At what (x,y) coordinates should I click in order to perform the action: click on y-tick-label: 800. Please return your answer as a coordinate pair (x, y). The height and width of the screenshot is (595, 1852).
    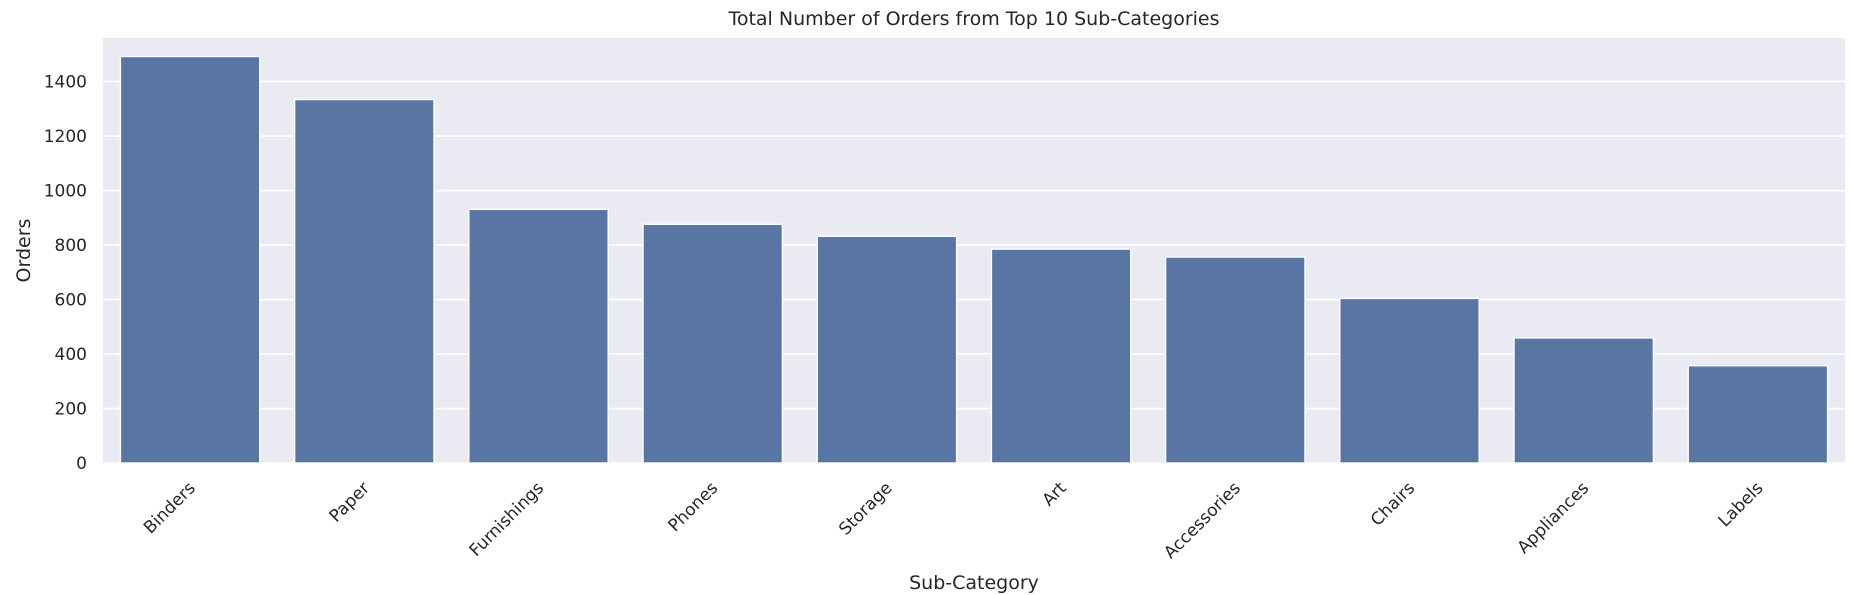
    Looking at the image, I should click on (71, 246).